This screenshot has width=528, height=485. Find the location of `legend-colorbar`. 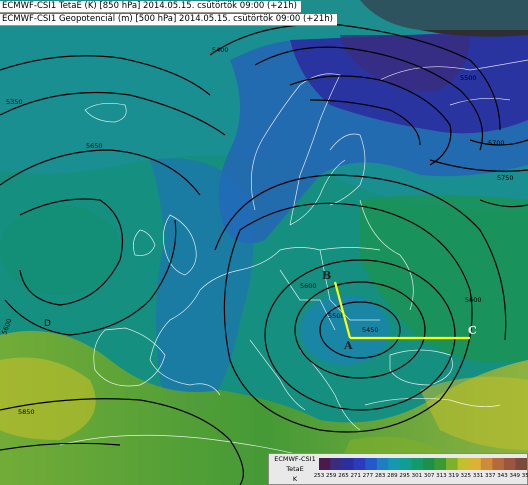

legend-colorbar is located at coordinates (423, 464).